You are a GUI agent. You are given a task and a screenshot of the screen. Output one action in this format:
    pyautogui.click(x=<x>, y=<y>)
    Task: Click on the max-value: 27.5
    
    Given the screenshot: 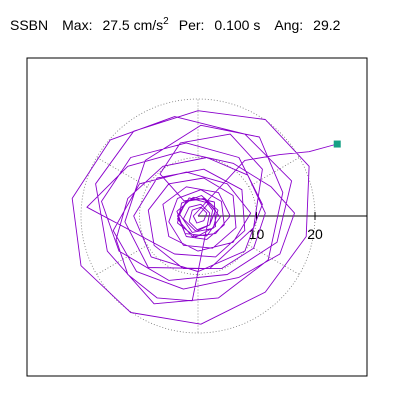 What is the action you would take?
    pyautogui.click(x=116, y=25)
    